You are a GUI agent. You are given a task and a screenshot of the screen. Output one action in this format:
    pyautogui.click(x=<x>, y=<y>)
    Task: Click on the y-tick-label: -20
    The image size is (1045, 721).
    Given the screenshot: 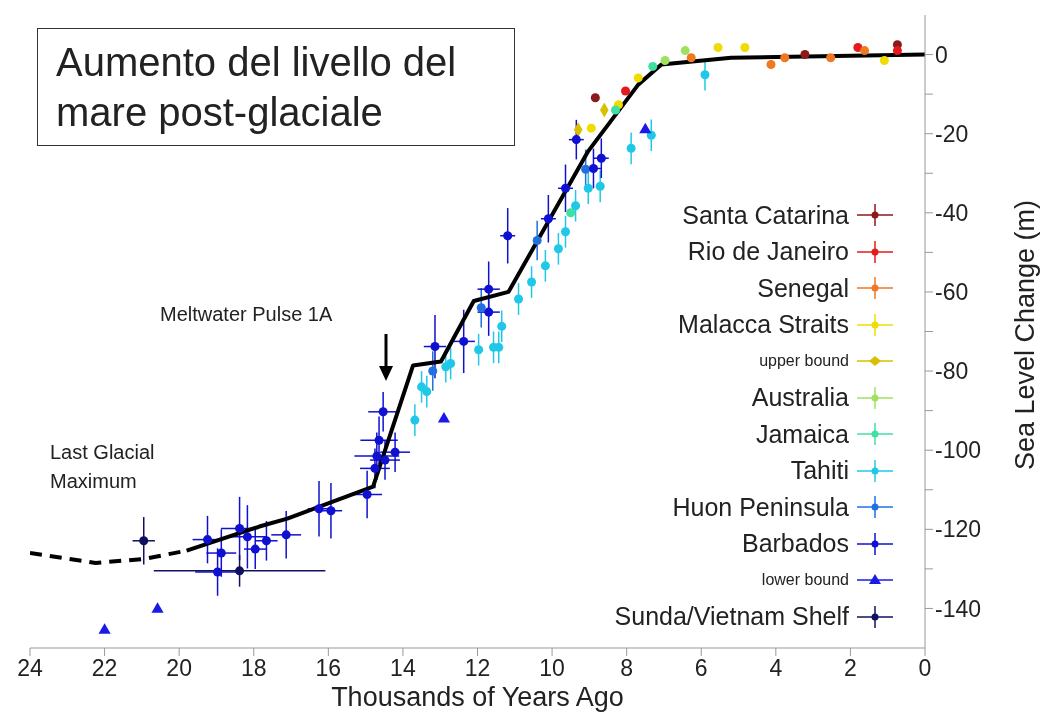 What is the action you would take?
    pyautogui.click(x=952, y=133)
    